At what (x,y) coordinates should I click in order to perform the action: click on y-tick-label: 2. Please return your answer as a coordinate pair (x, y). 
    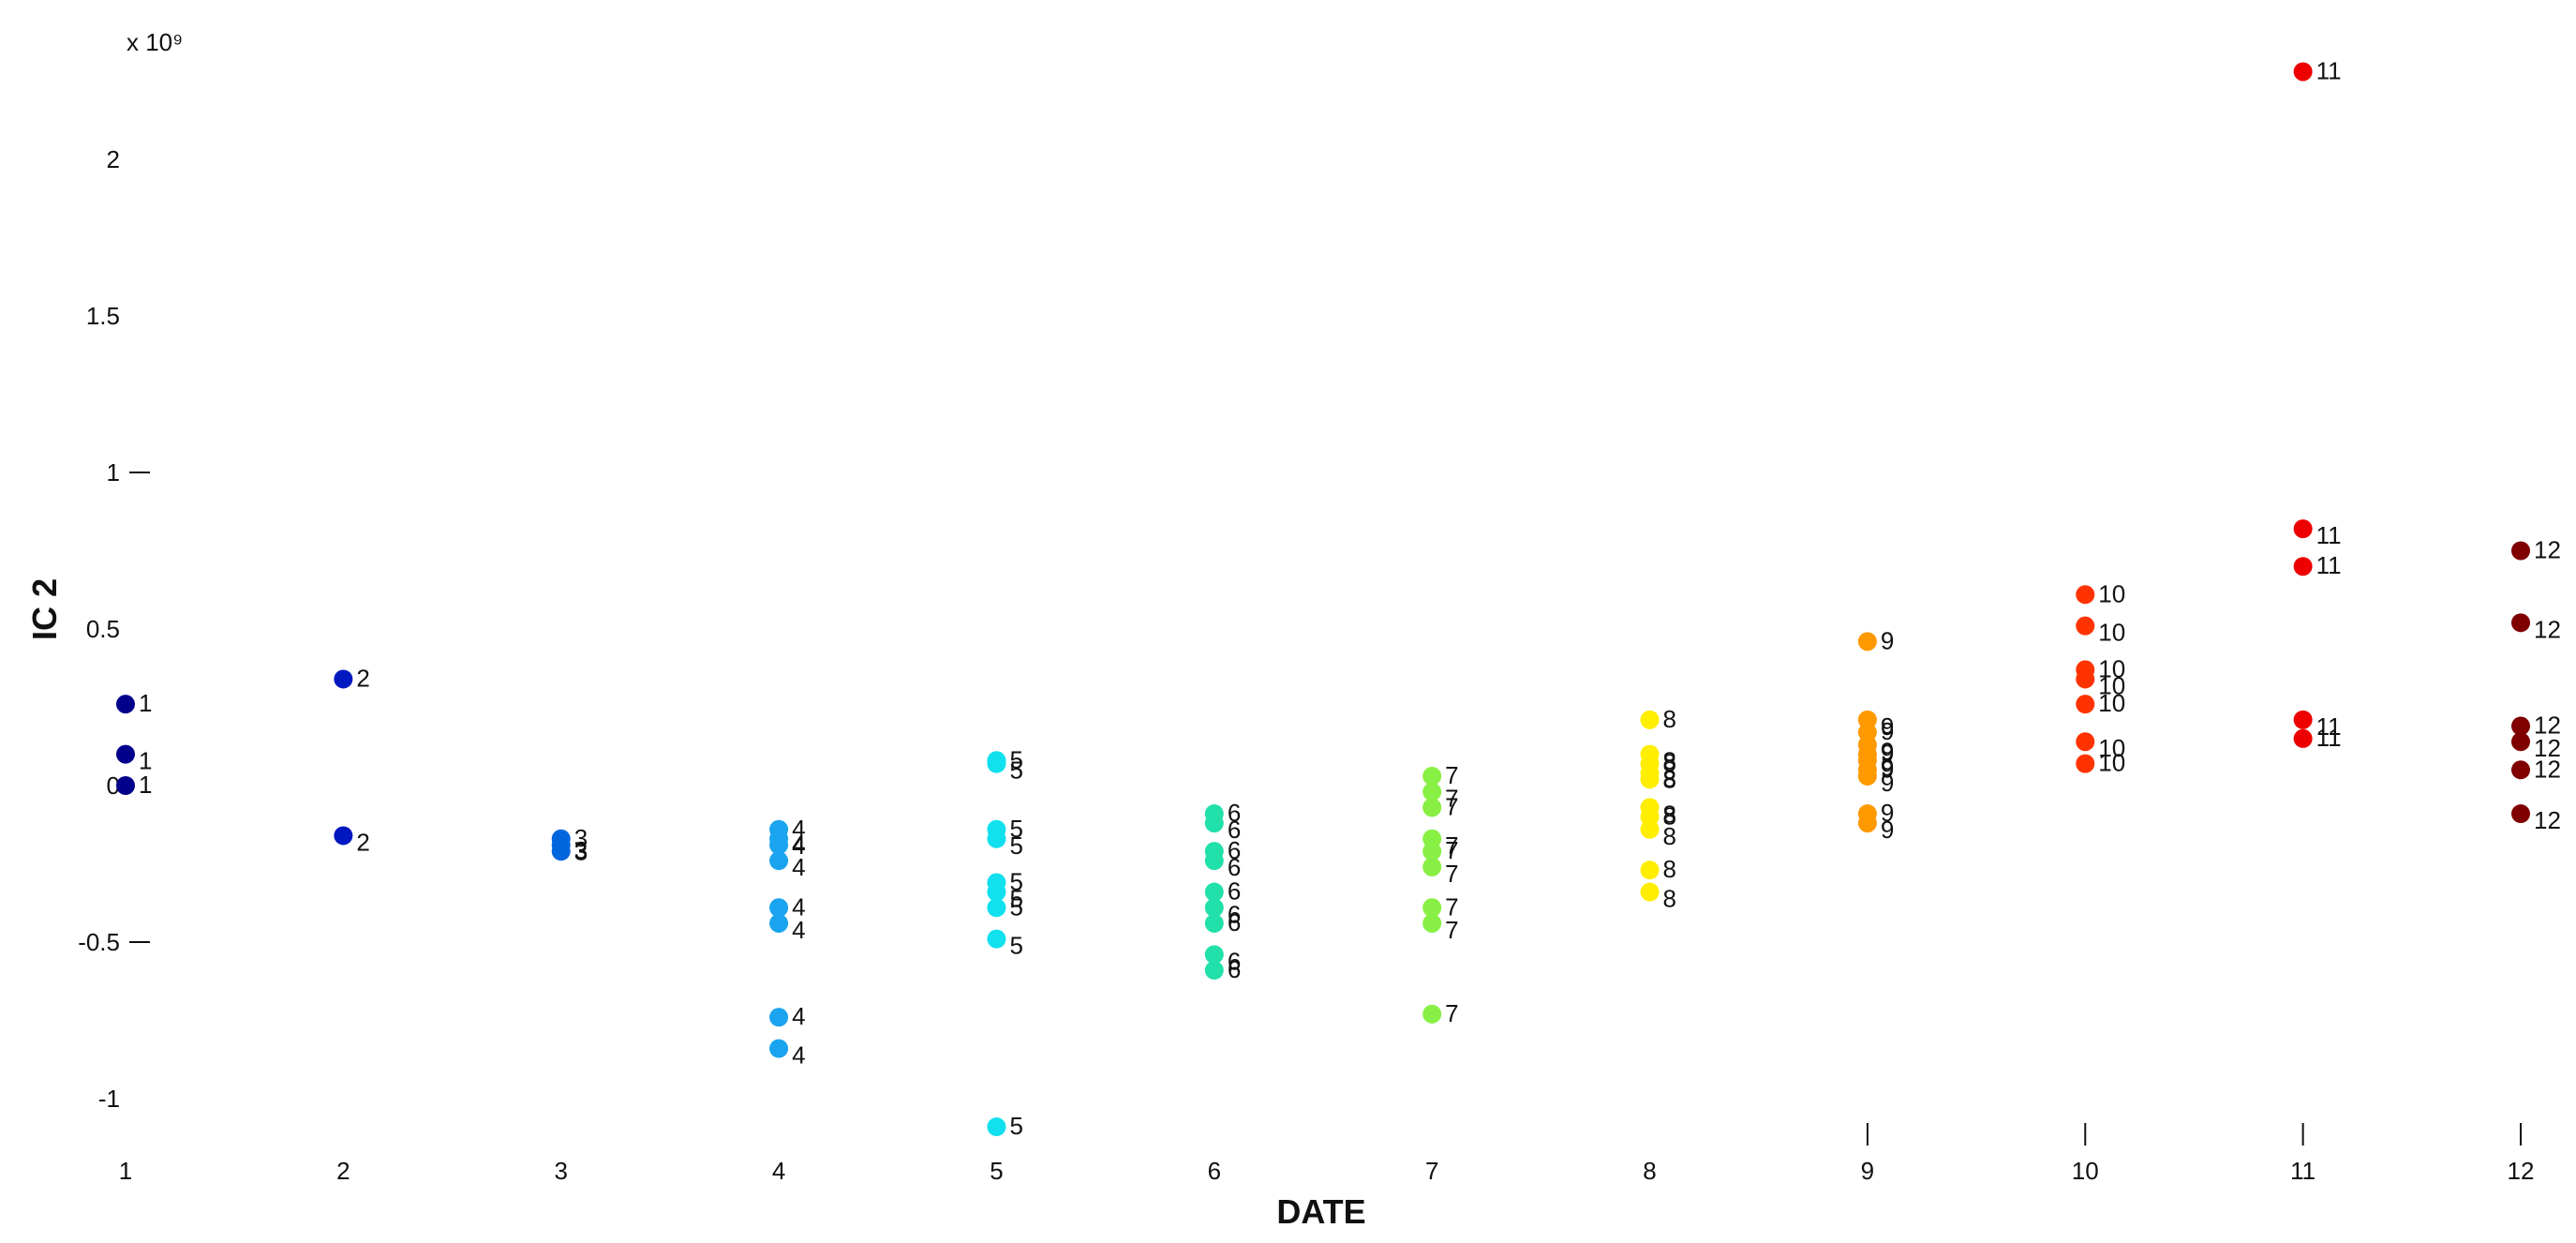
    Looking at the image, I should click on (113, 159).